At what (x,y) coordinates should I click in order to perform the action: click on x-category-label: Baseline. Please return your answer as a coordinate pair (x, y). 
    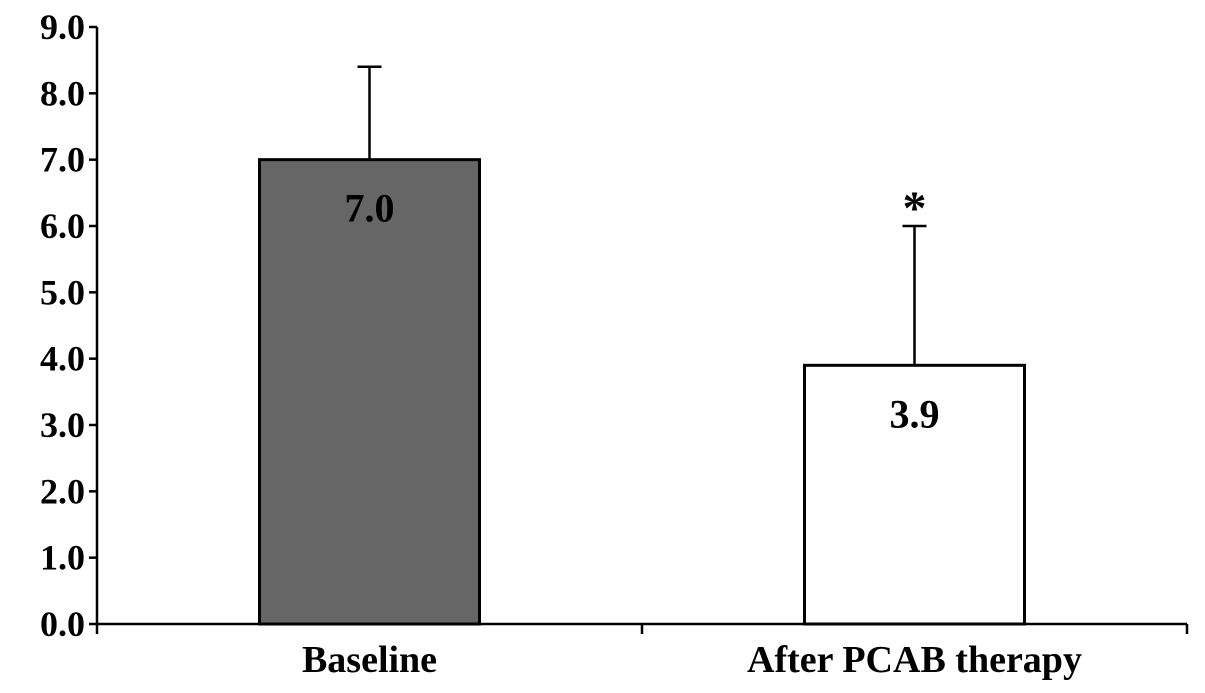
    Looking at the image, I should click on (369, 660).